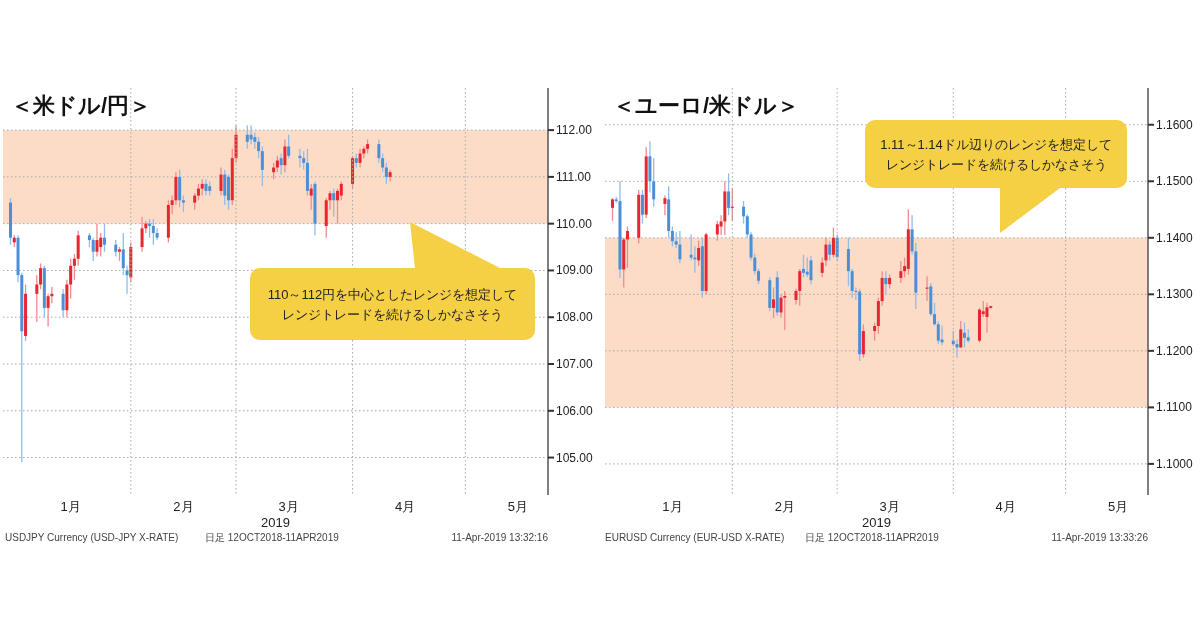 Image resolution: width=1200 pixels, height=630 pixels. I want to click on y-tick-label: 1.1600, so click(1175, 124).